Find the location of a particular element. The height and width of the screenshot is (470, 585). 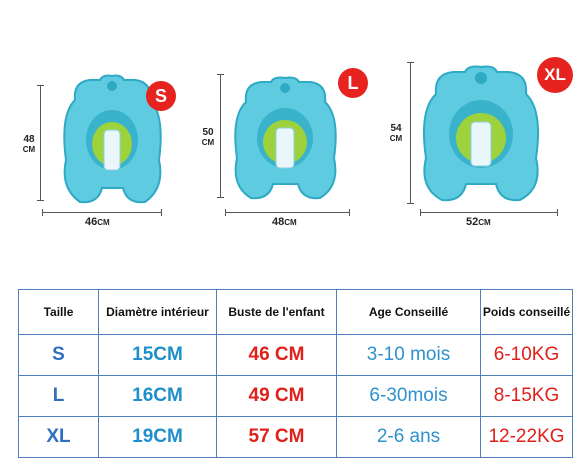

height-label: 48 CM is located at coordinates (29, 144).